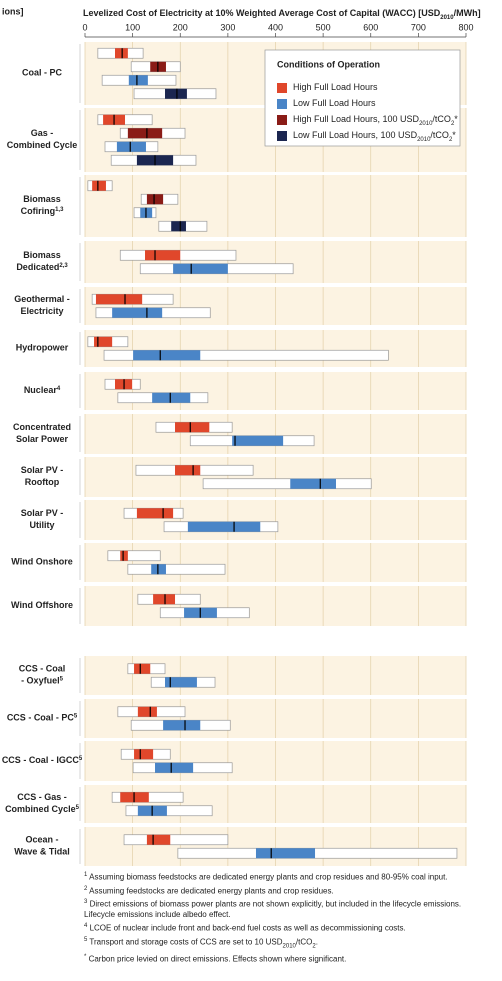  Describe the element at coordinates (13, 11) in the screenshot. I see `axis-label-fragment: ions]` at that location.